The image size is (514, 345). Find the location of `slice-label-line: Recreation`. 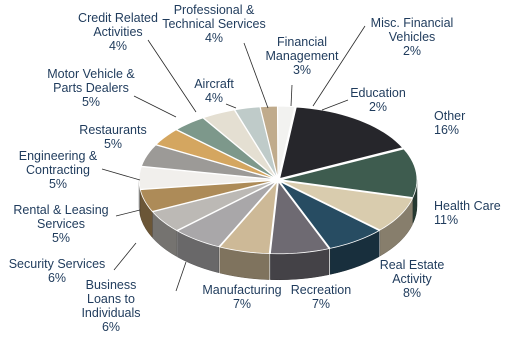

slice-label-line: Recreation is located at coordinates (321, 290).